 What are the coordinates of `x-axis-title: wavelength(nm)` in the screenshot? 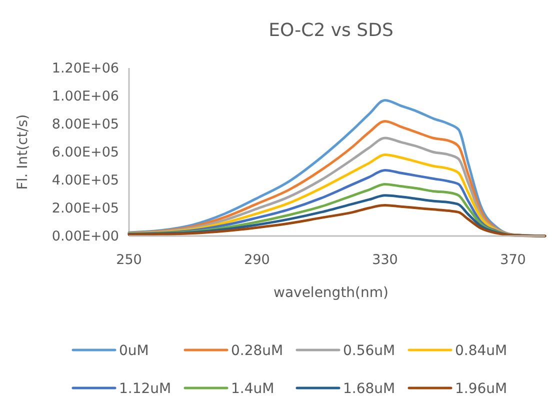 It's located at (331, 293).